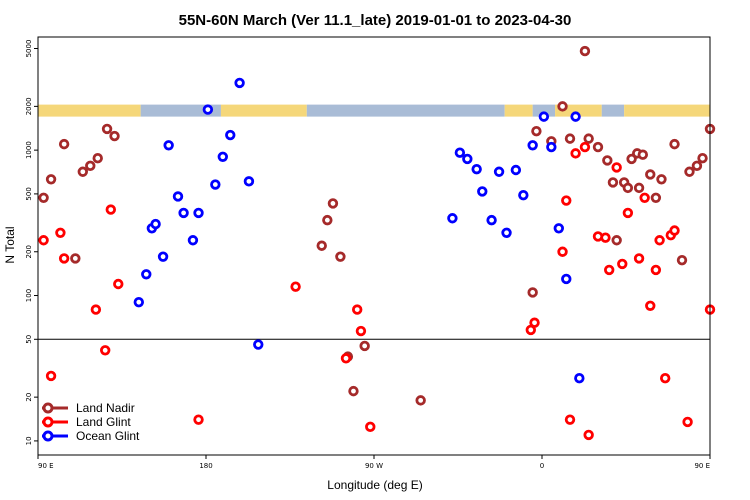  What do you see at coordinates (29, 251) in the screenshot?
I see `y-tick-label: 200` at bounding box center [29, 251].